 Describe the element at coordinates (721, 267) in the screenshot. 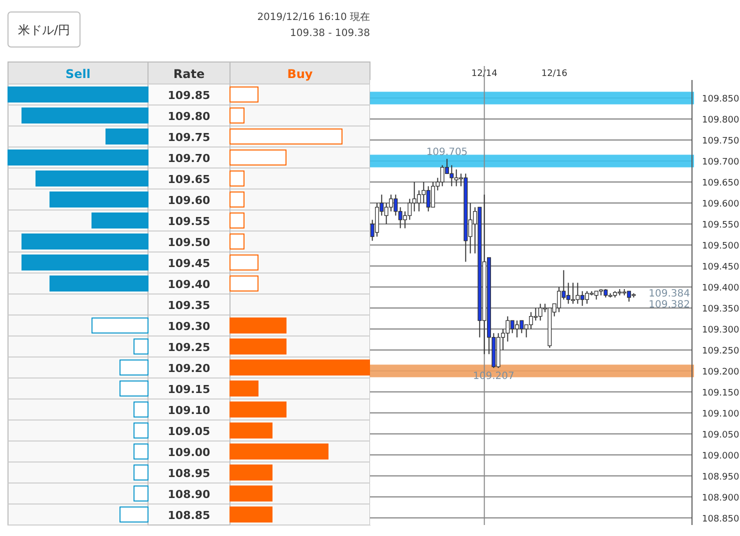

I see `y-tick-label: 109.450` at that location.